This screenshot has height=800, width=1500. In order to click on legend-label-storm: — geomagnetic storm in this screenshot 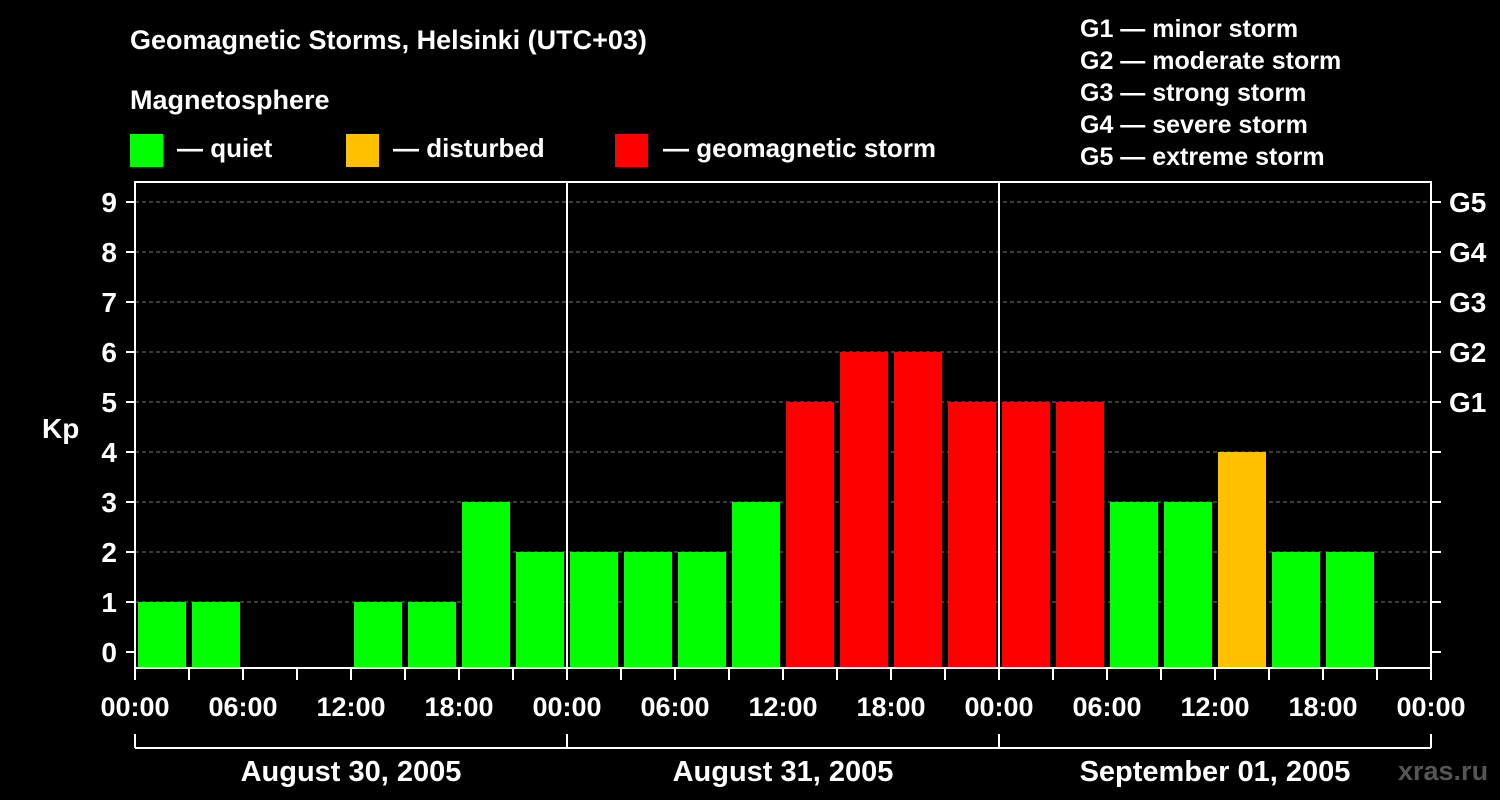, I will do `click(799, 148)`.